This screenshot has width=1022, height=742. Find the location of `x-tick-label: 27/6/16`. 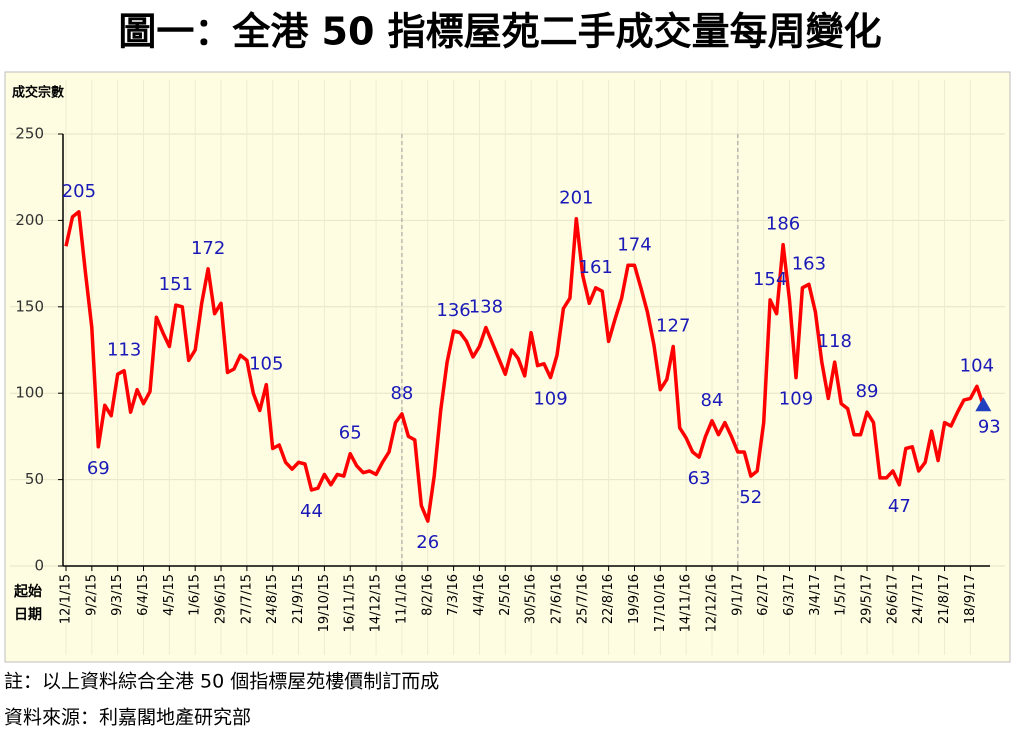

x-tick-label: 27/6/16 is located at coordinates (556, 599).